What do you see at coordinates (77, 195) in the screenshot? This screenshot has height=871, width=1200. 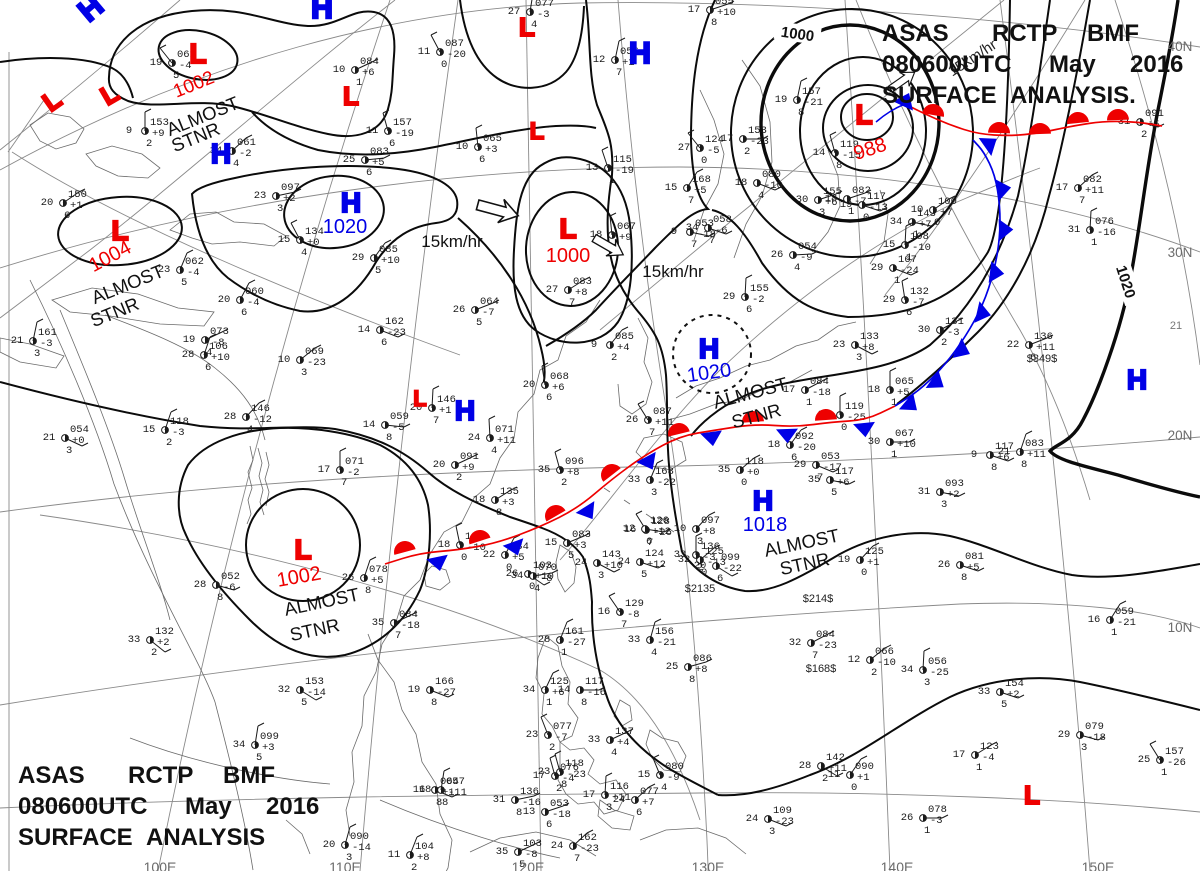 I see `svg-text: 150` at bounding box center [77, 195].